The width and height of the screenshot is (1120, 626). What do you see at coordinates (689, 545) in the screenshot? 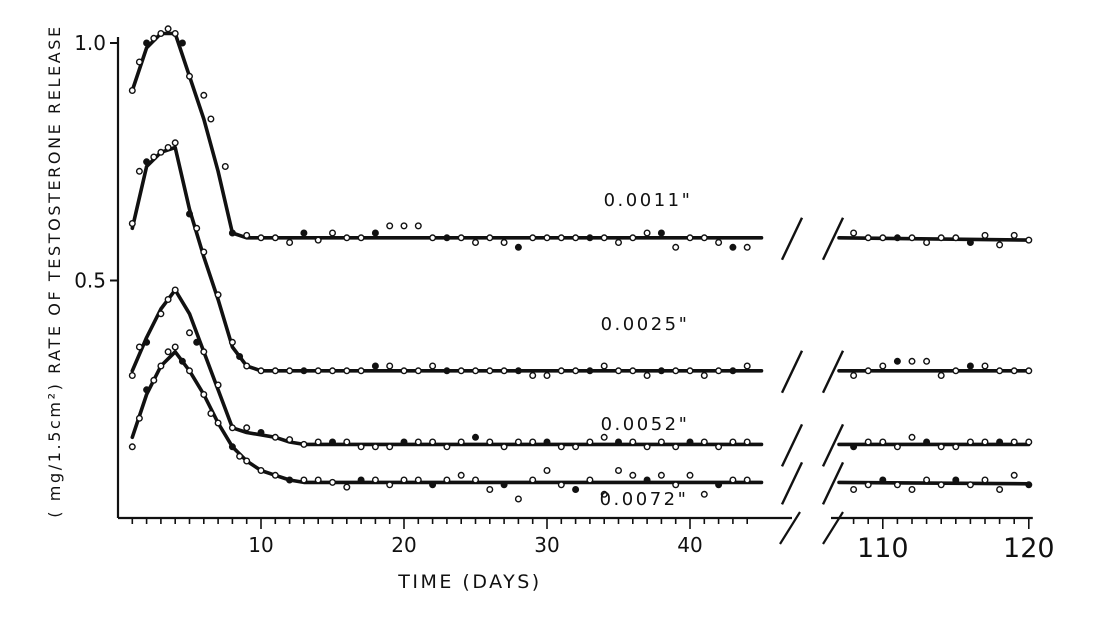
I see `x-tick-label: 40` at bounding box center [689, 545].